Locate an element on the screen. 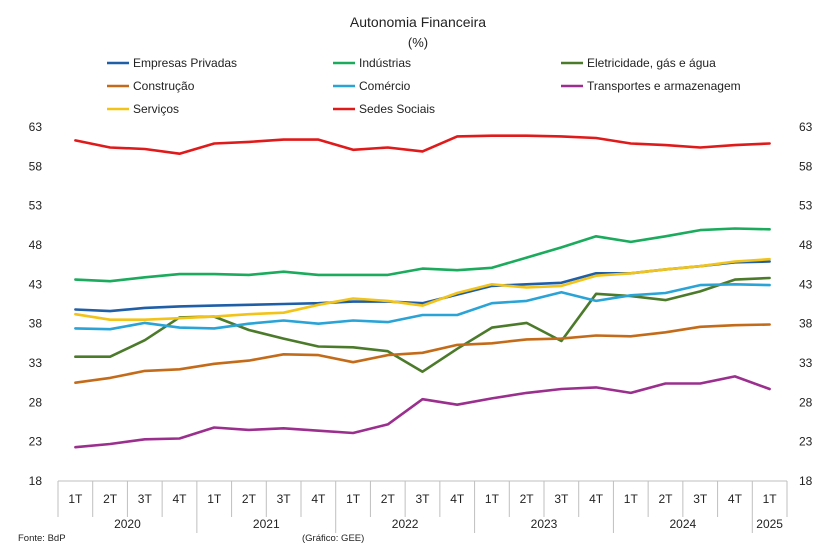 The width and height of the screenshot is (839, 559). y-tick-left: 18 is located at coordinates (36, 481).